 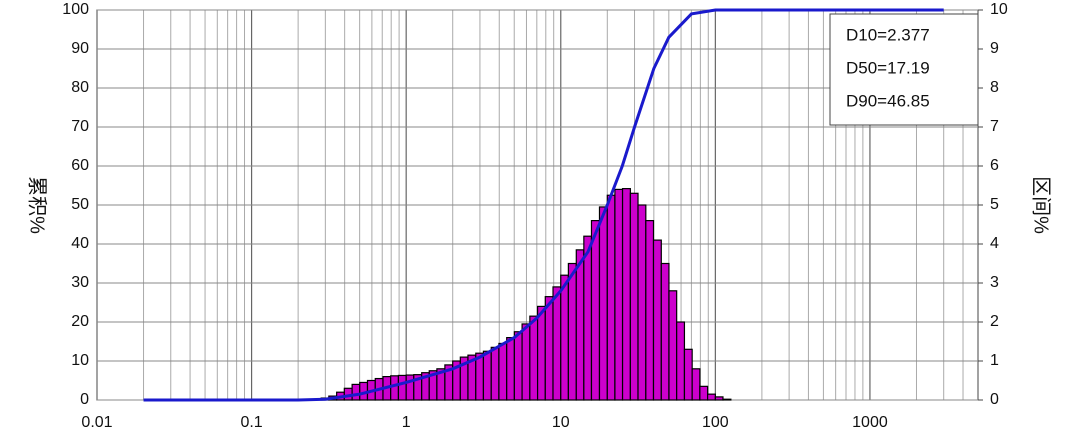 What do you see at coordinates (888, 67) in the screenshot?
I see `annotation: D50=17.19` at bounding box center [888, 67].